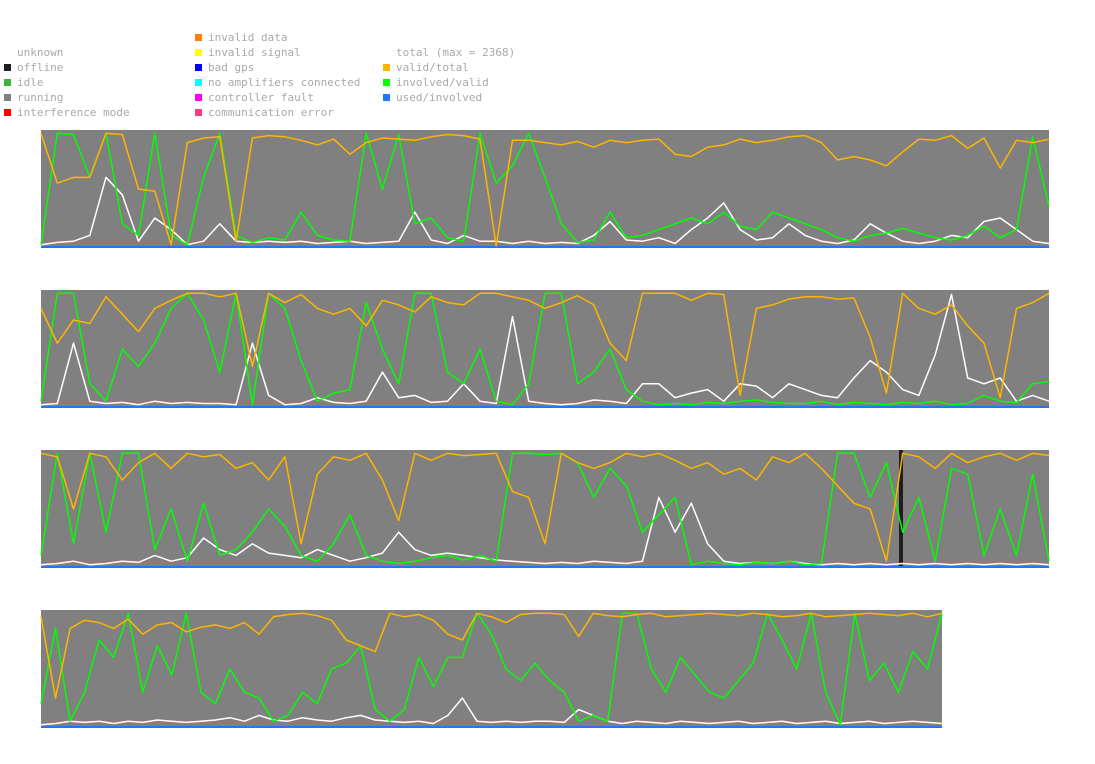 This screenshot has width=1095, height=764. I want to click on legend-item: communication error, so click(277, 112).